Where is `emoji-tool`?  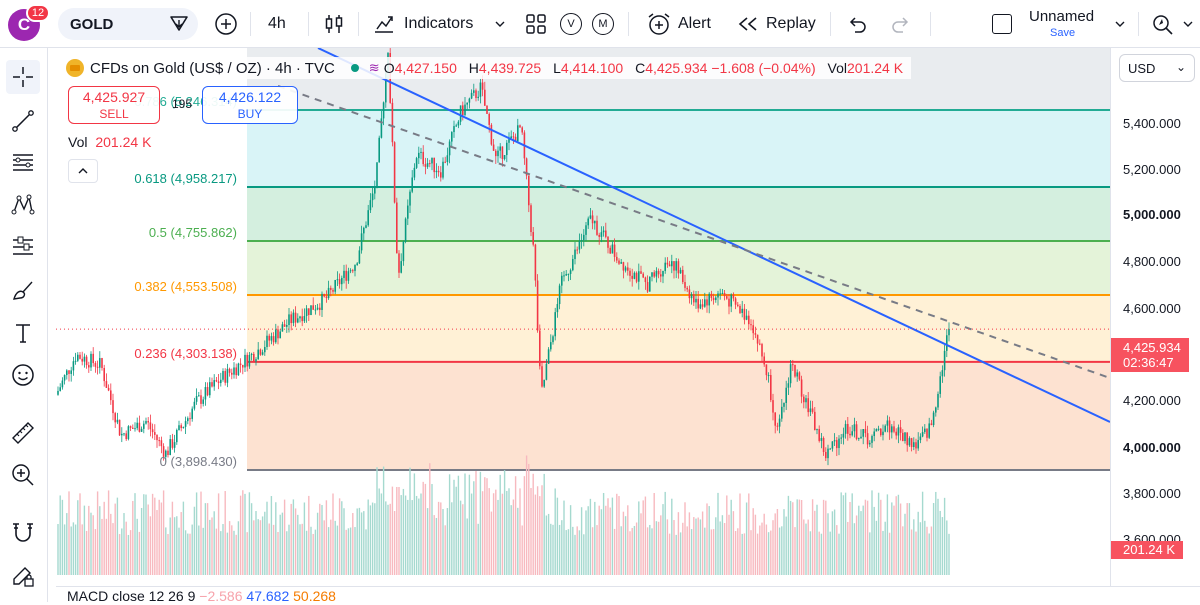 emoji-tool is located at coordinates (23, 375).